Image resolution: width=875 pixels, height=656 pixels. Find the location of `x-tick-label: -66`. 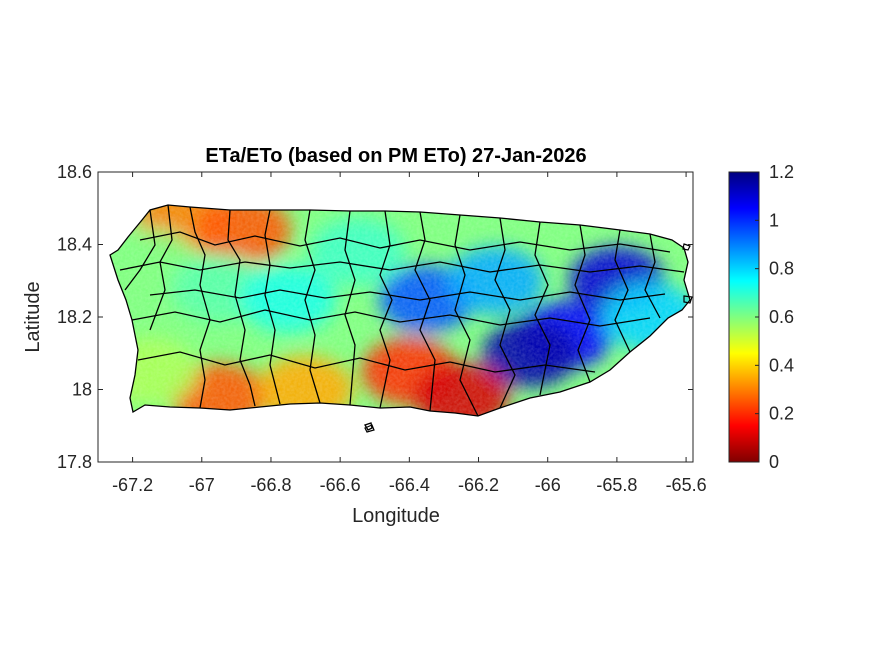

x-tick-label: -66 is located at coordinates (548, 485).